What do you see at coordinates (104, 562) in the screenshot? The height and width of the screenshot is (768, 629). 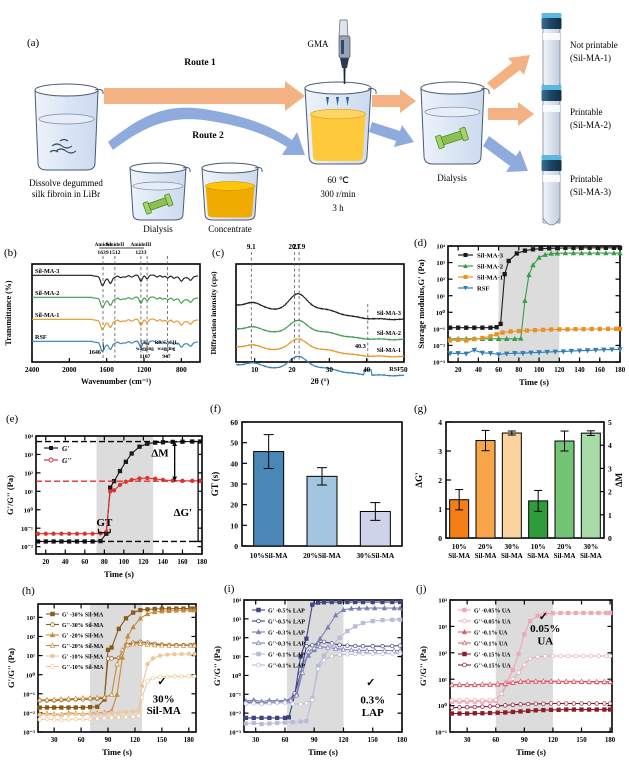 I see `x-tick-label: 80` at bounding box center [104, 562].